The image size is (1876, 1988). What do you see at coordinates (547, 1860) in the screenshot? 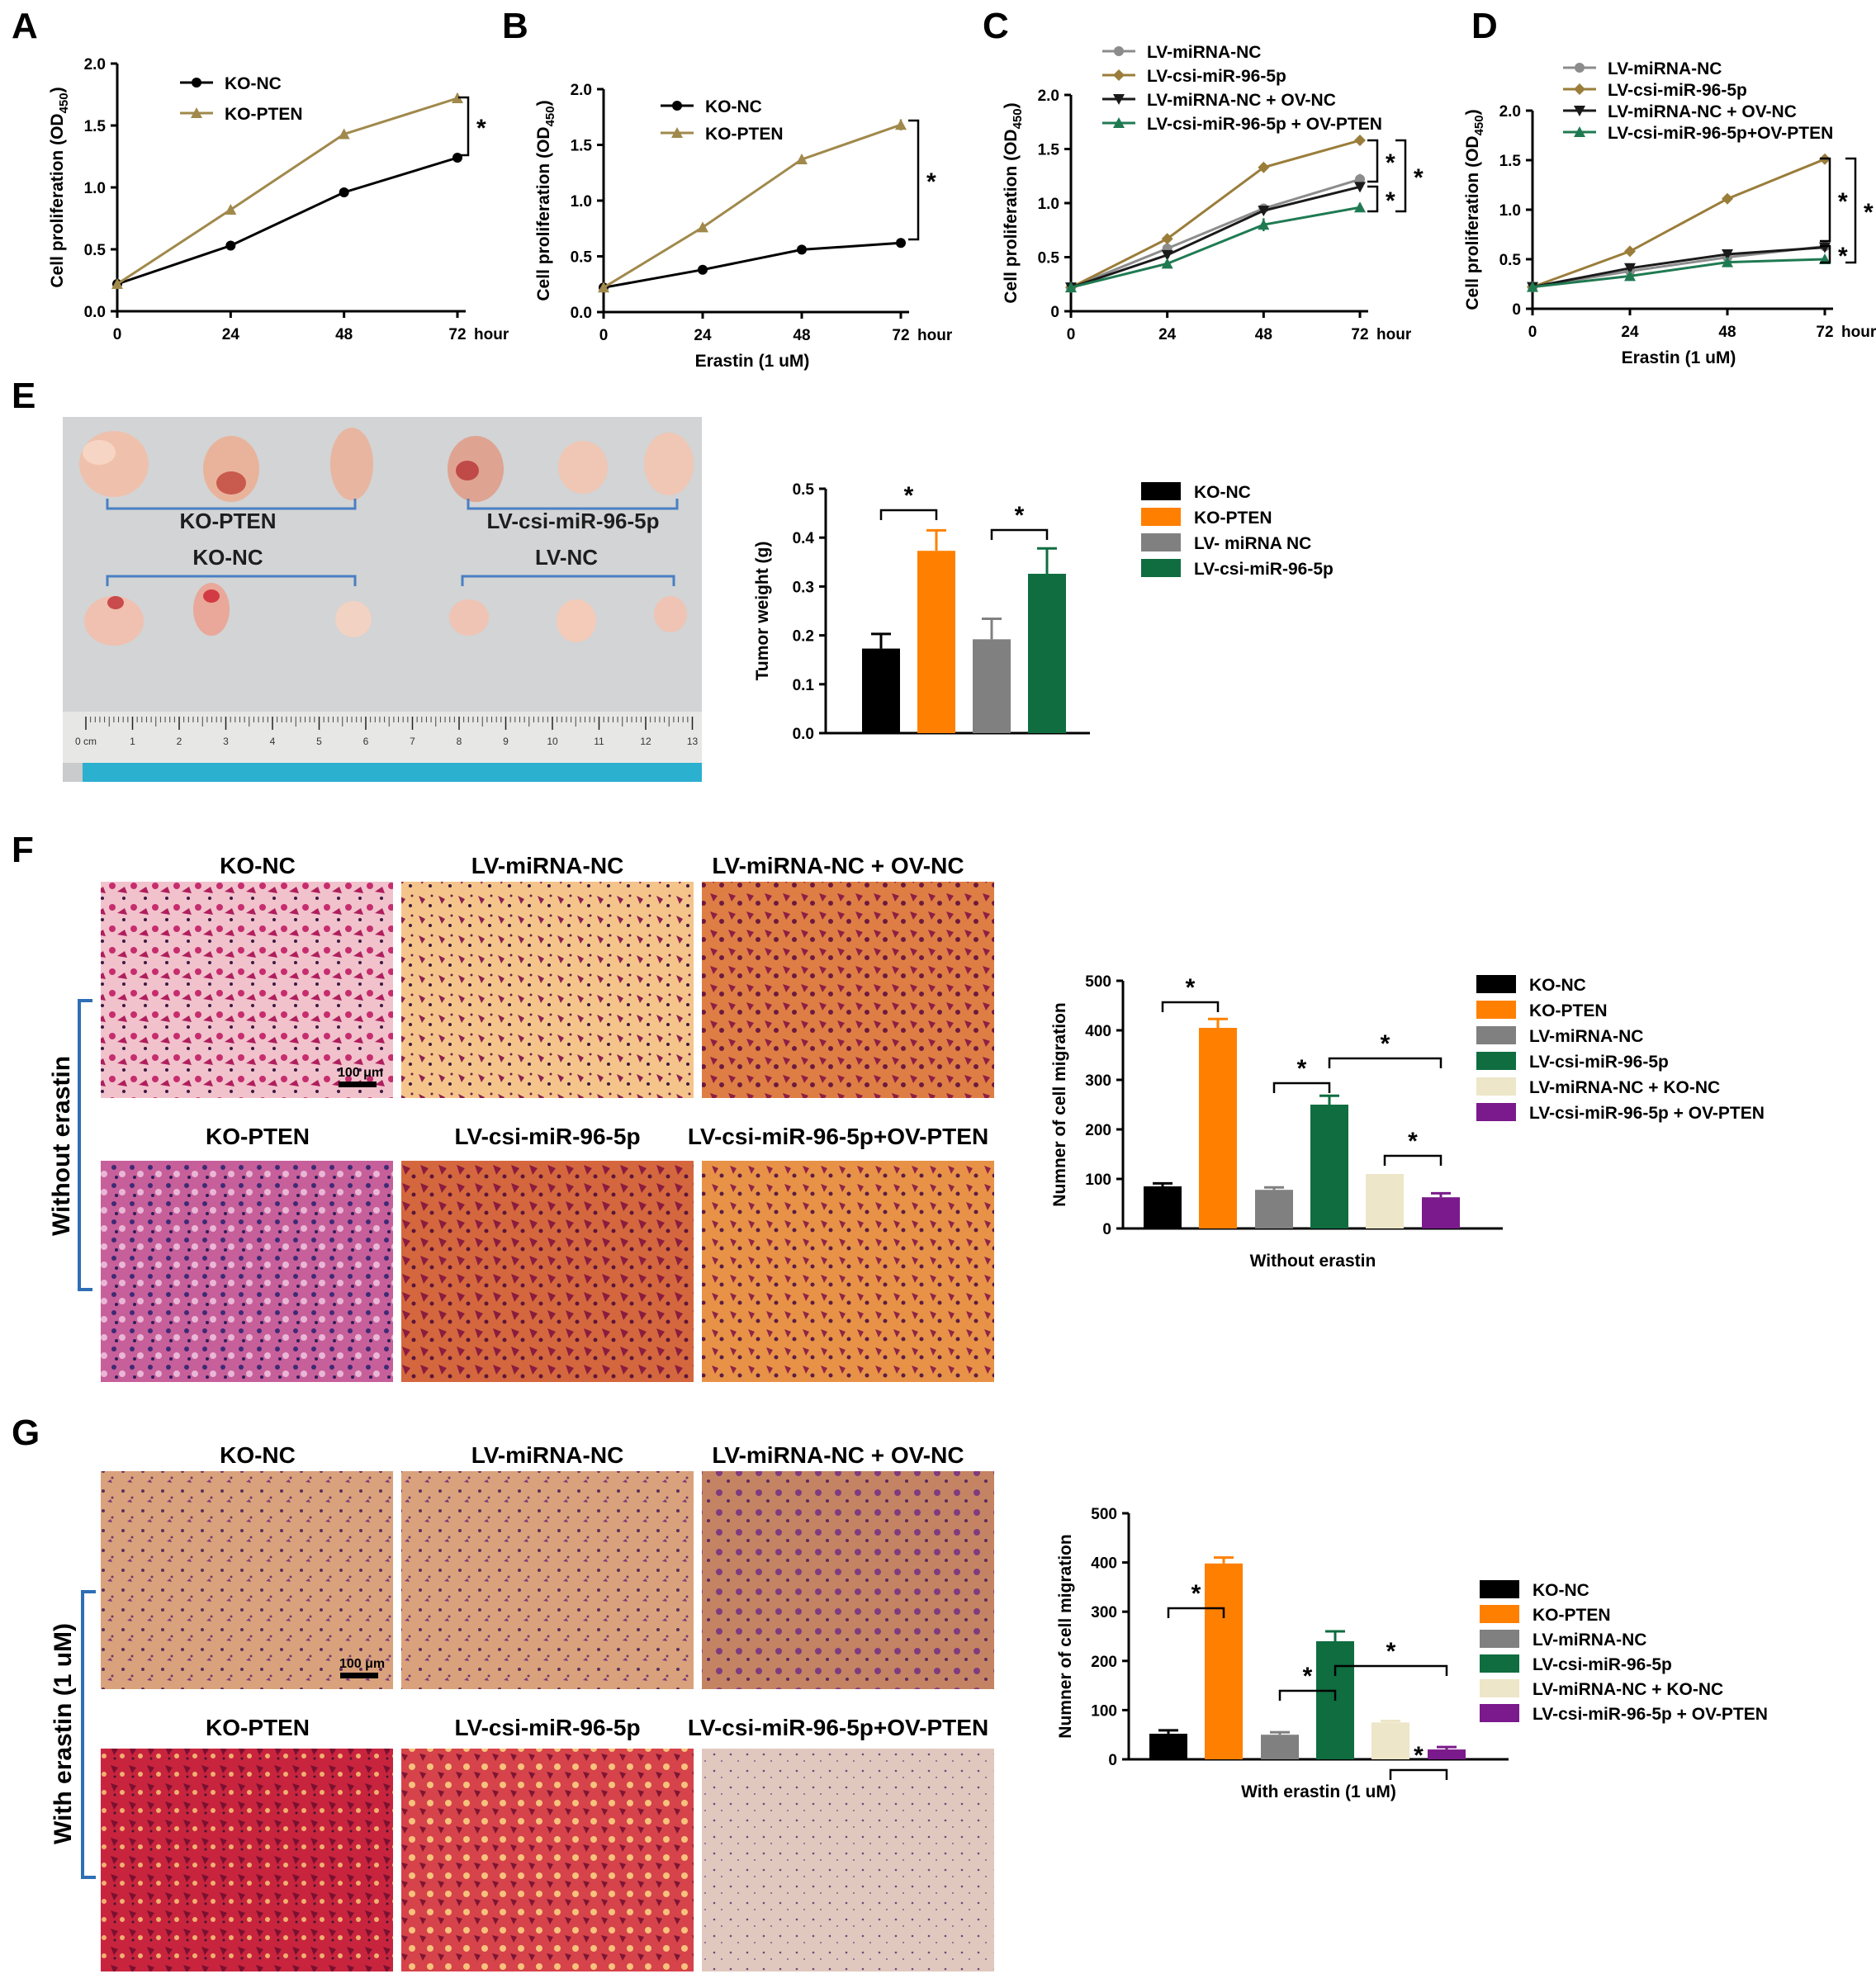
I see `micrograph-g-lv-csi` at bounding box center [547, 1860].